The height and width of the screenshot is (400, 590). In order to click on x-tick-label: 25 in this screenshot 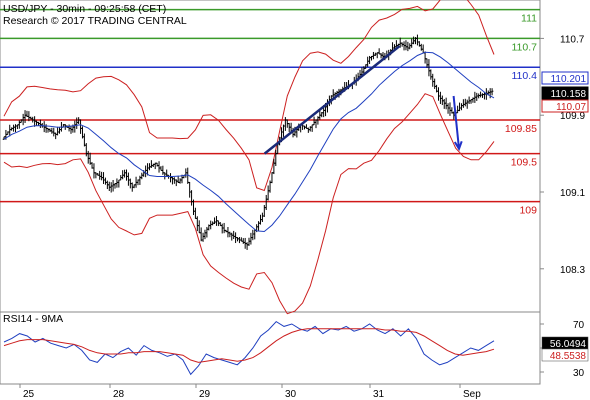, I will do `click(29, 394)`.